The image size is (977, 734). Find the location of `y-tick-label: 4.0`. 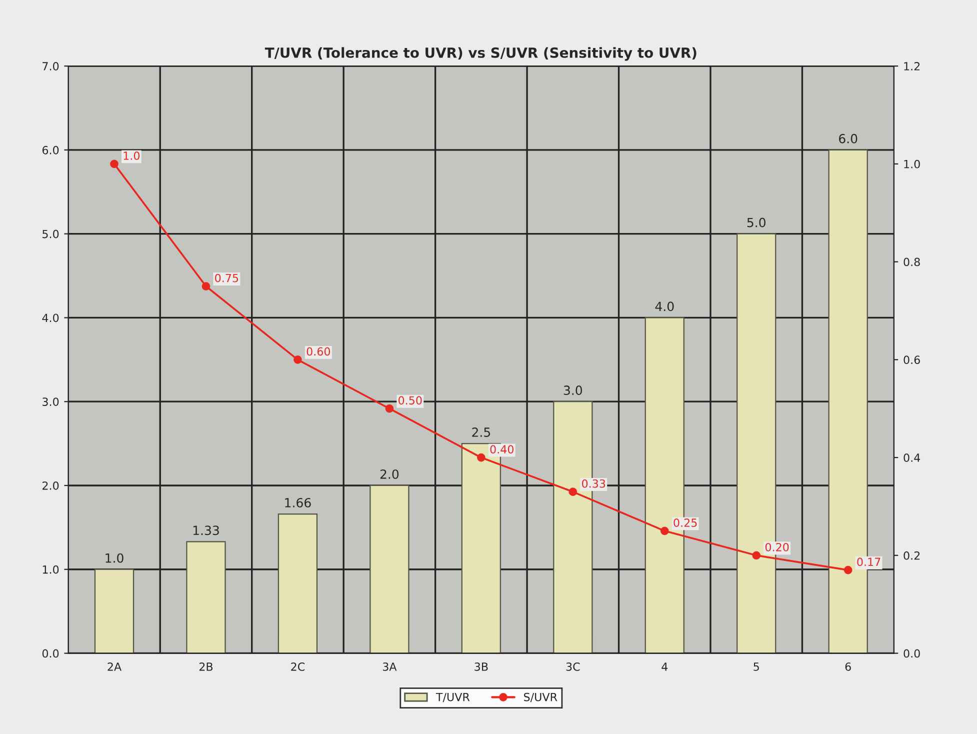

y-tick-label: 4.0 is located at coordinates (50, 318).